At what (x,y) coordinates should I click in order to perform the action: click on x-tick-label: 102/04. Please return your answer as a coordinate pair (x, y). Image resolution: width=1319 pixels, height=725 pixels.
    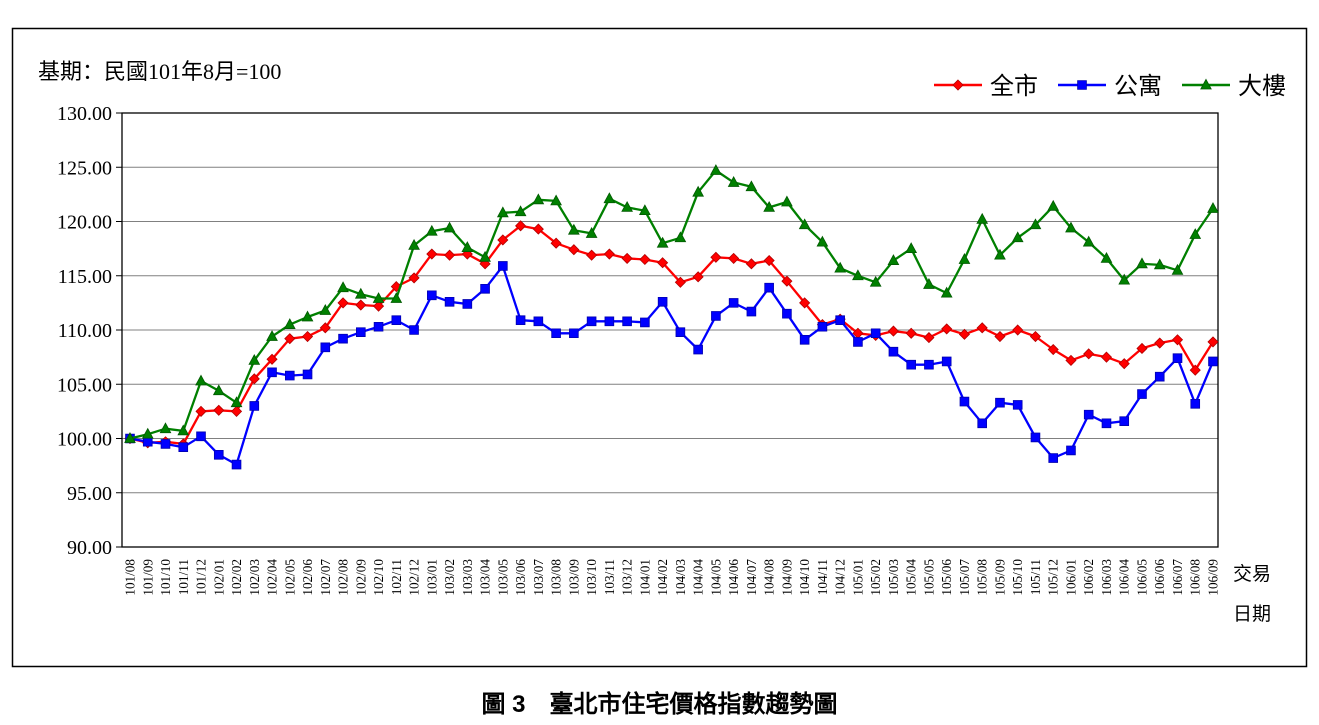
    Looking at the image, I should click on (272, 577).